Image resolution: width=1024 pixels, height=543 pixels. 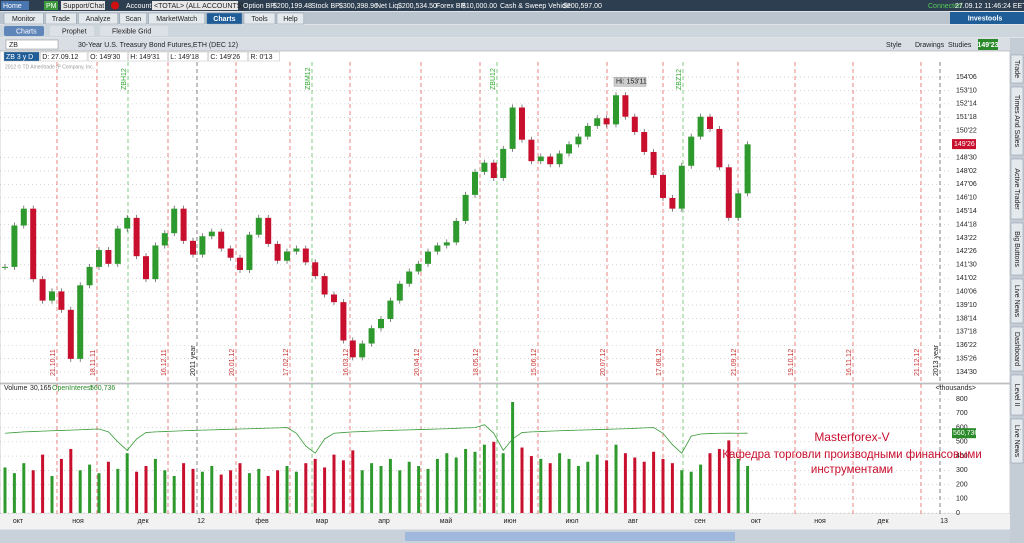 I want to click on y-tick-label: 154'06, so click(x=966, y=77).